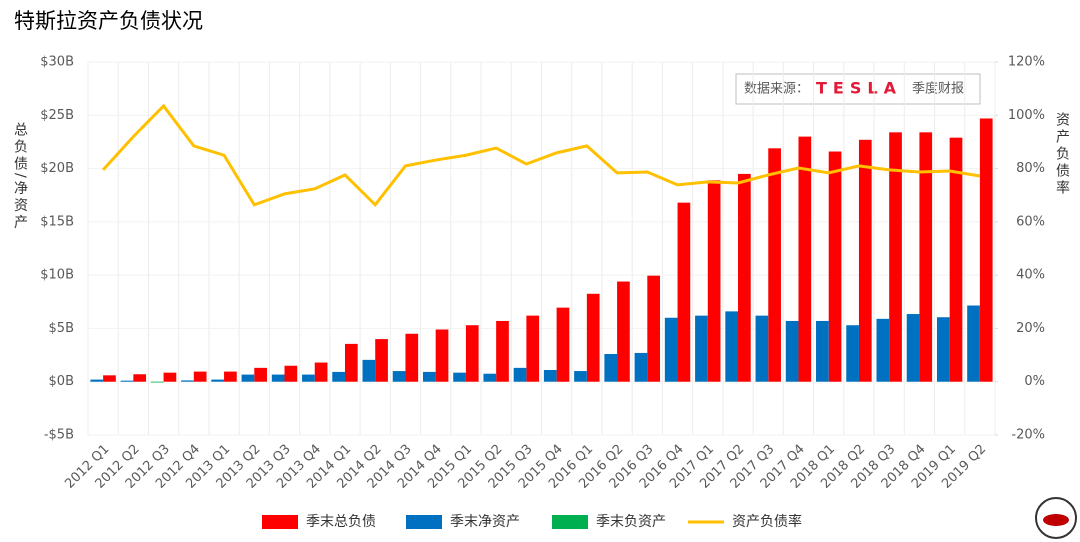 The height and width of the screenshot is (542, 1080). I want to click on y2-tick-label: 60%, so click(1030, 221).